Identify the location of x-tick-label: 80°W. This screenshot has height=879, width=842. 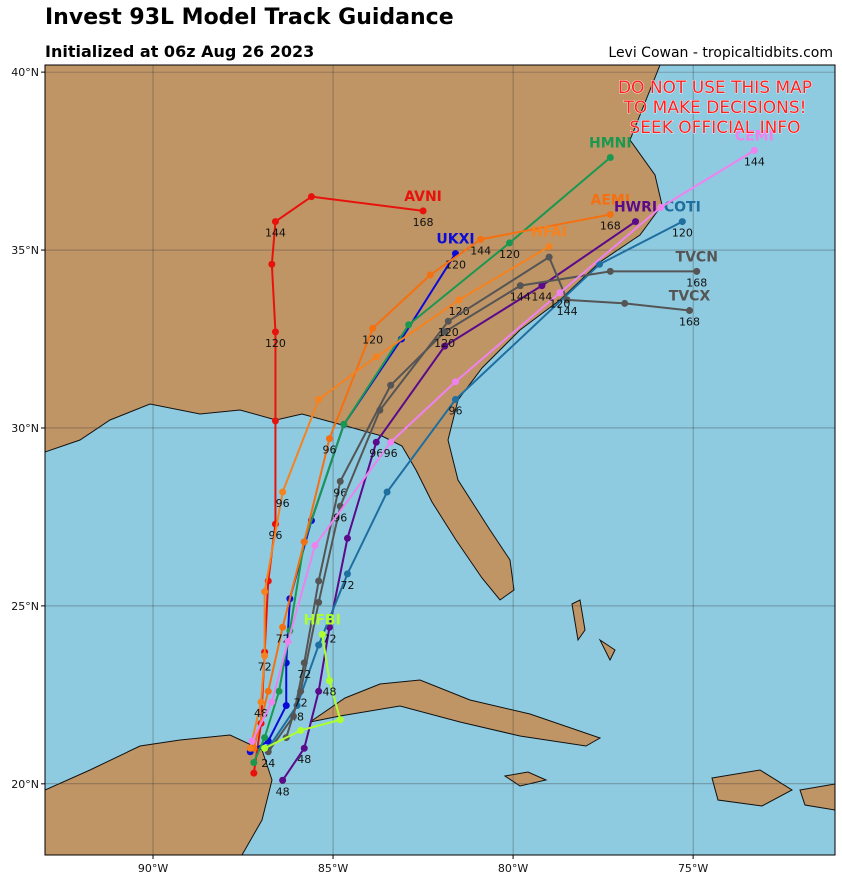
(513, 868).